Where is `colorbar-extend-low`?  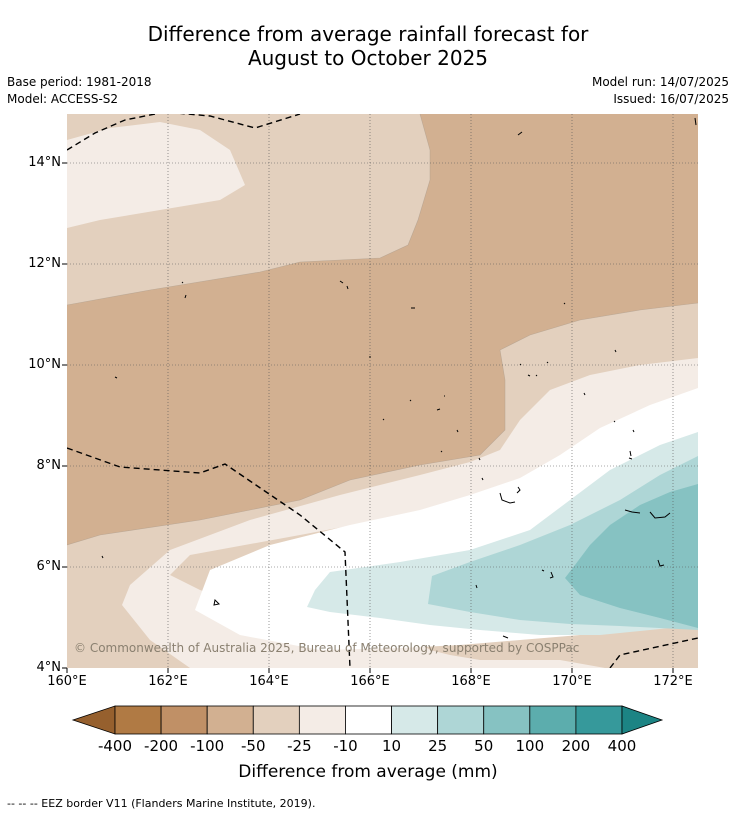 colorbar-extend-low is located at coordinates (93, 720).